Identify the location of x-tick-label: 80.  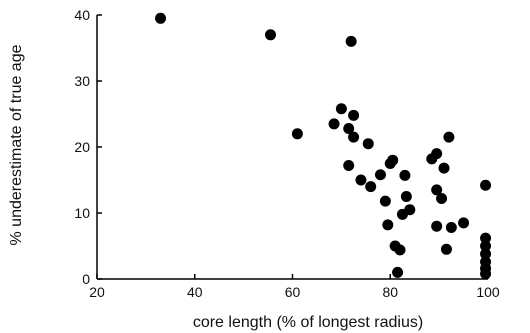
(390, 292).